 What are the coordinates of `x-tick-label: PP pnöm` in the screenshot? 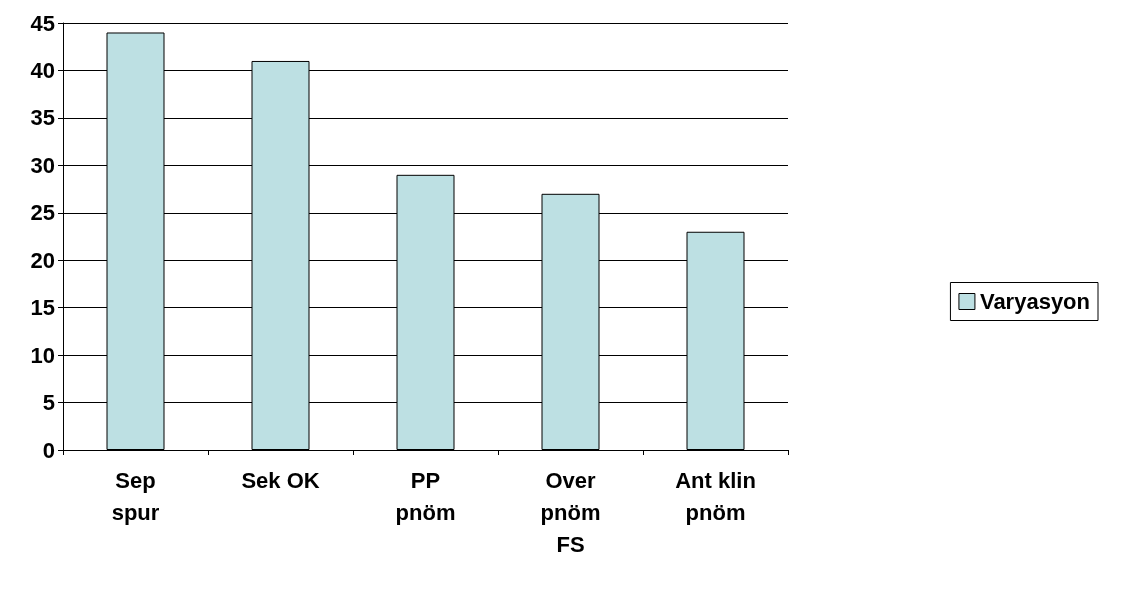 It's located at (425, 496).